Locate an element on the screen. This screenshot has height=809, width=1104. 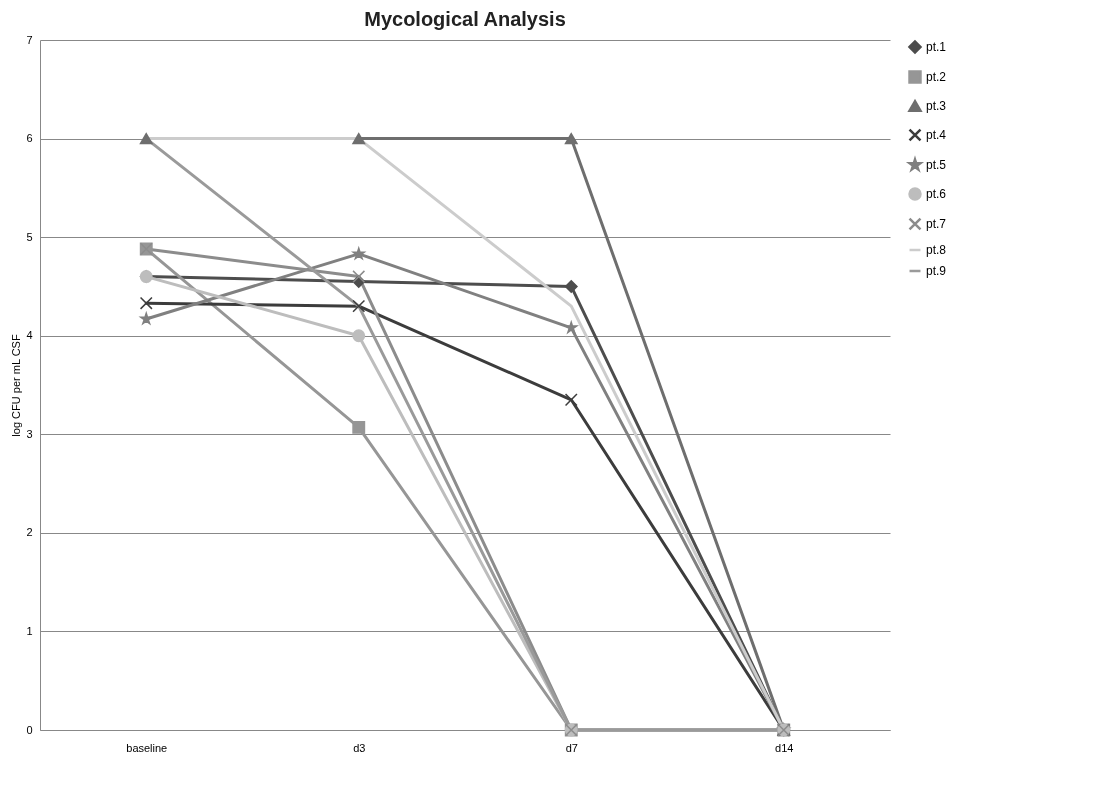
legend-label: pt.6 is located at coordinates (936, 194).